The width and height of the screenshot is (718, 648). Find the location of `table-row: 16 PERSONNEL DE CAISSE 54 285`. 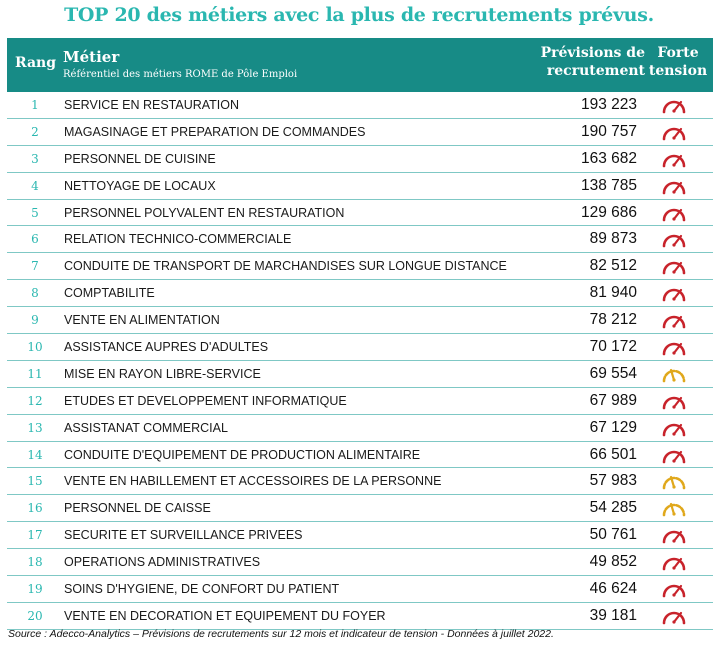

table-row: 16 PERSONNEL DE CAISSE 54 285 is located at coordinates (360, 509).